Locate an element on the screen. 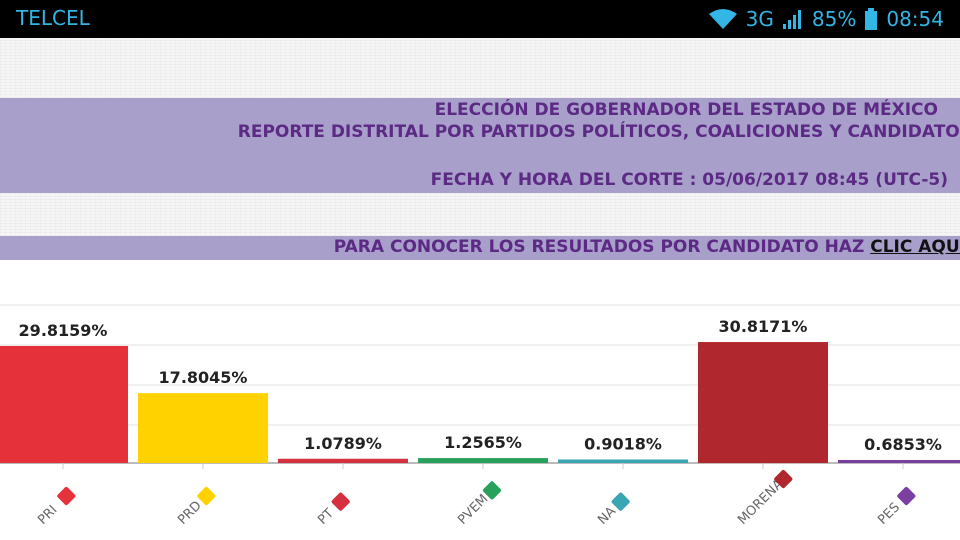  value-label-morena: 30.8171% is located at coordinates (763, 326).